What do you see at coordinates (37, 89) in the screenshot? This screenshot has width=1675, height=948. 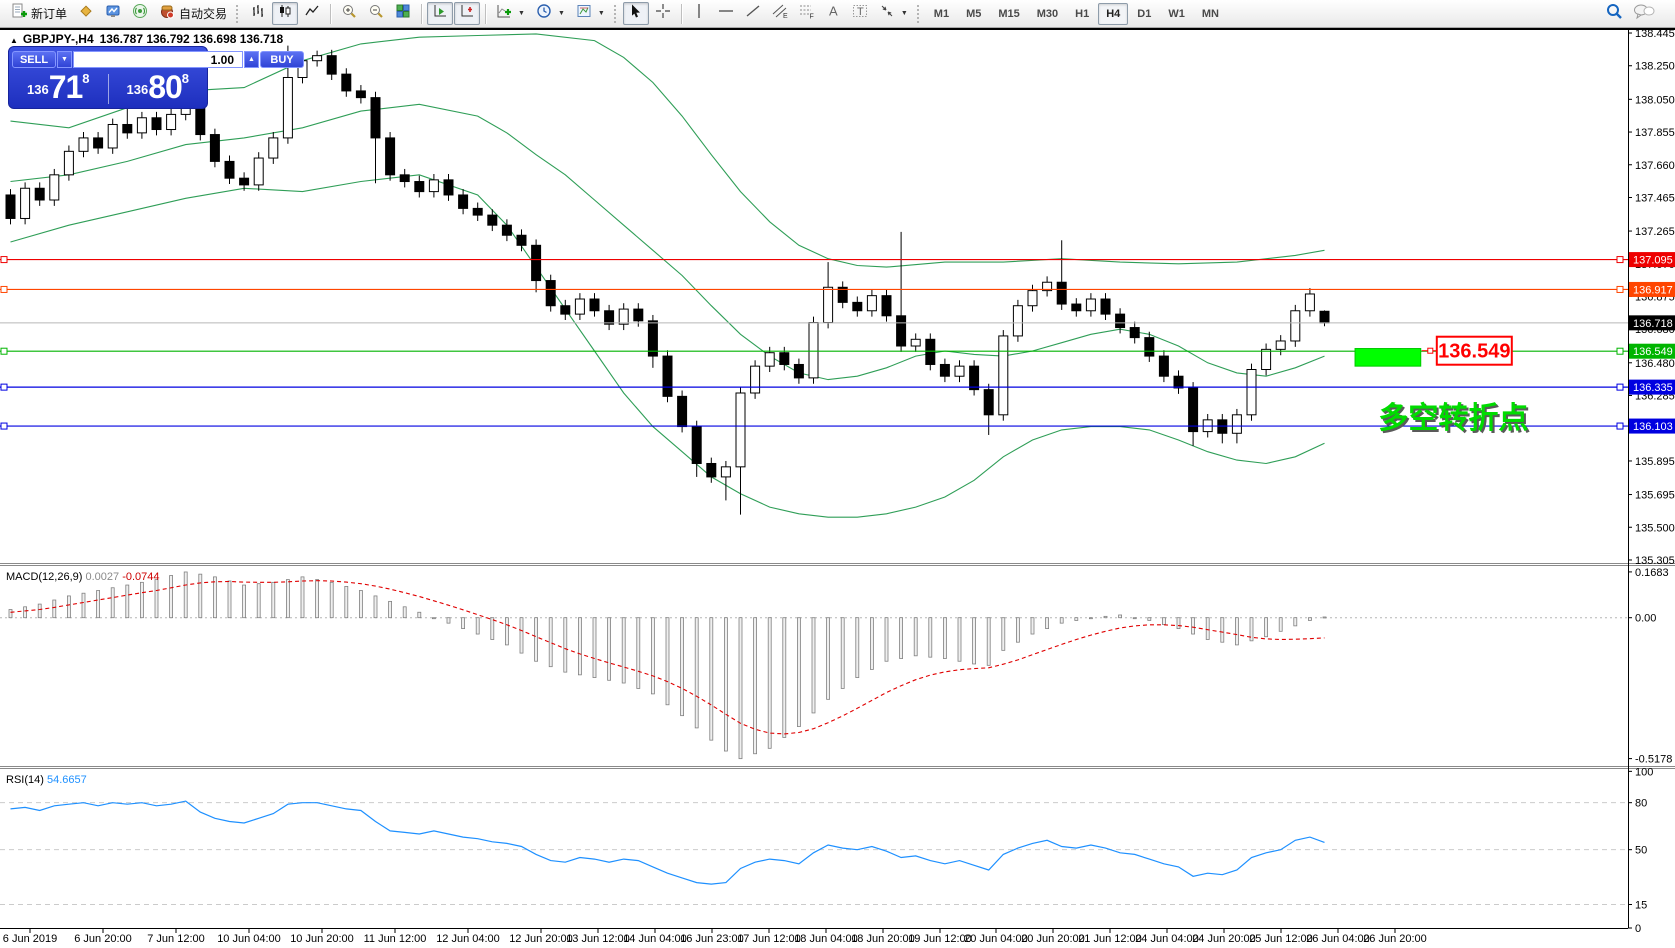 I see `sell-price-prefix: 136` at bounding box center [37, 89].